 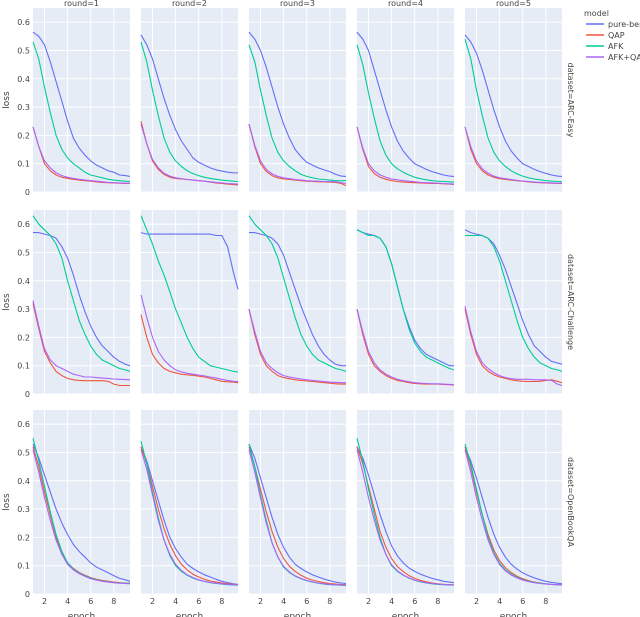 I want to click on legend-item-afk: AFK, so click(x=605, y=46).